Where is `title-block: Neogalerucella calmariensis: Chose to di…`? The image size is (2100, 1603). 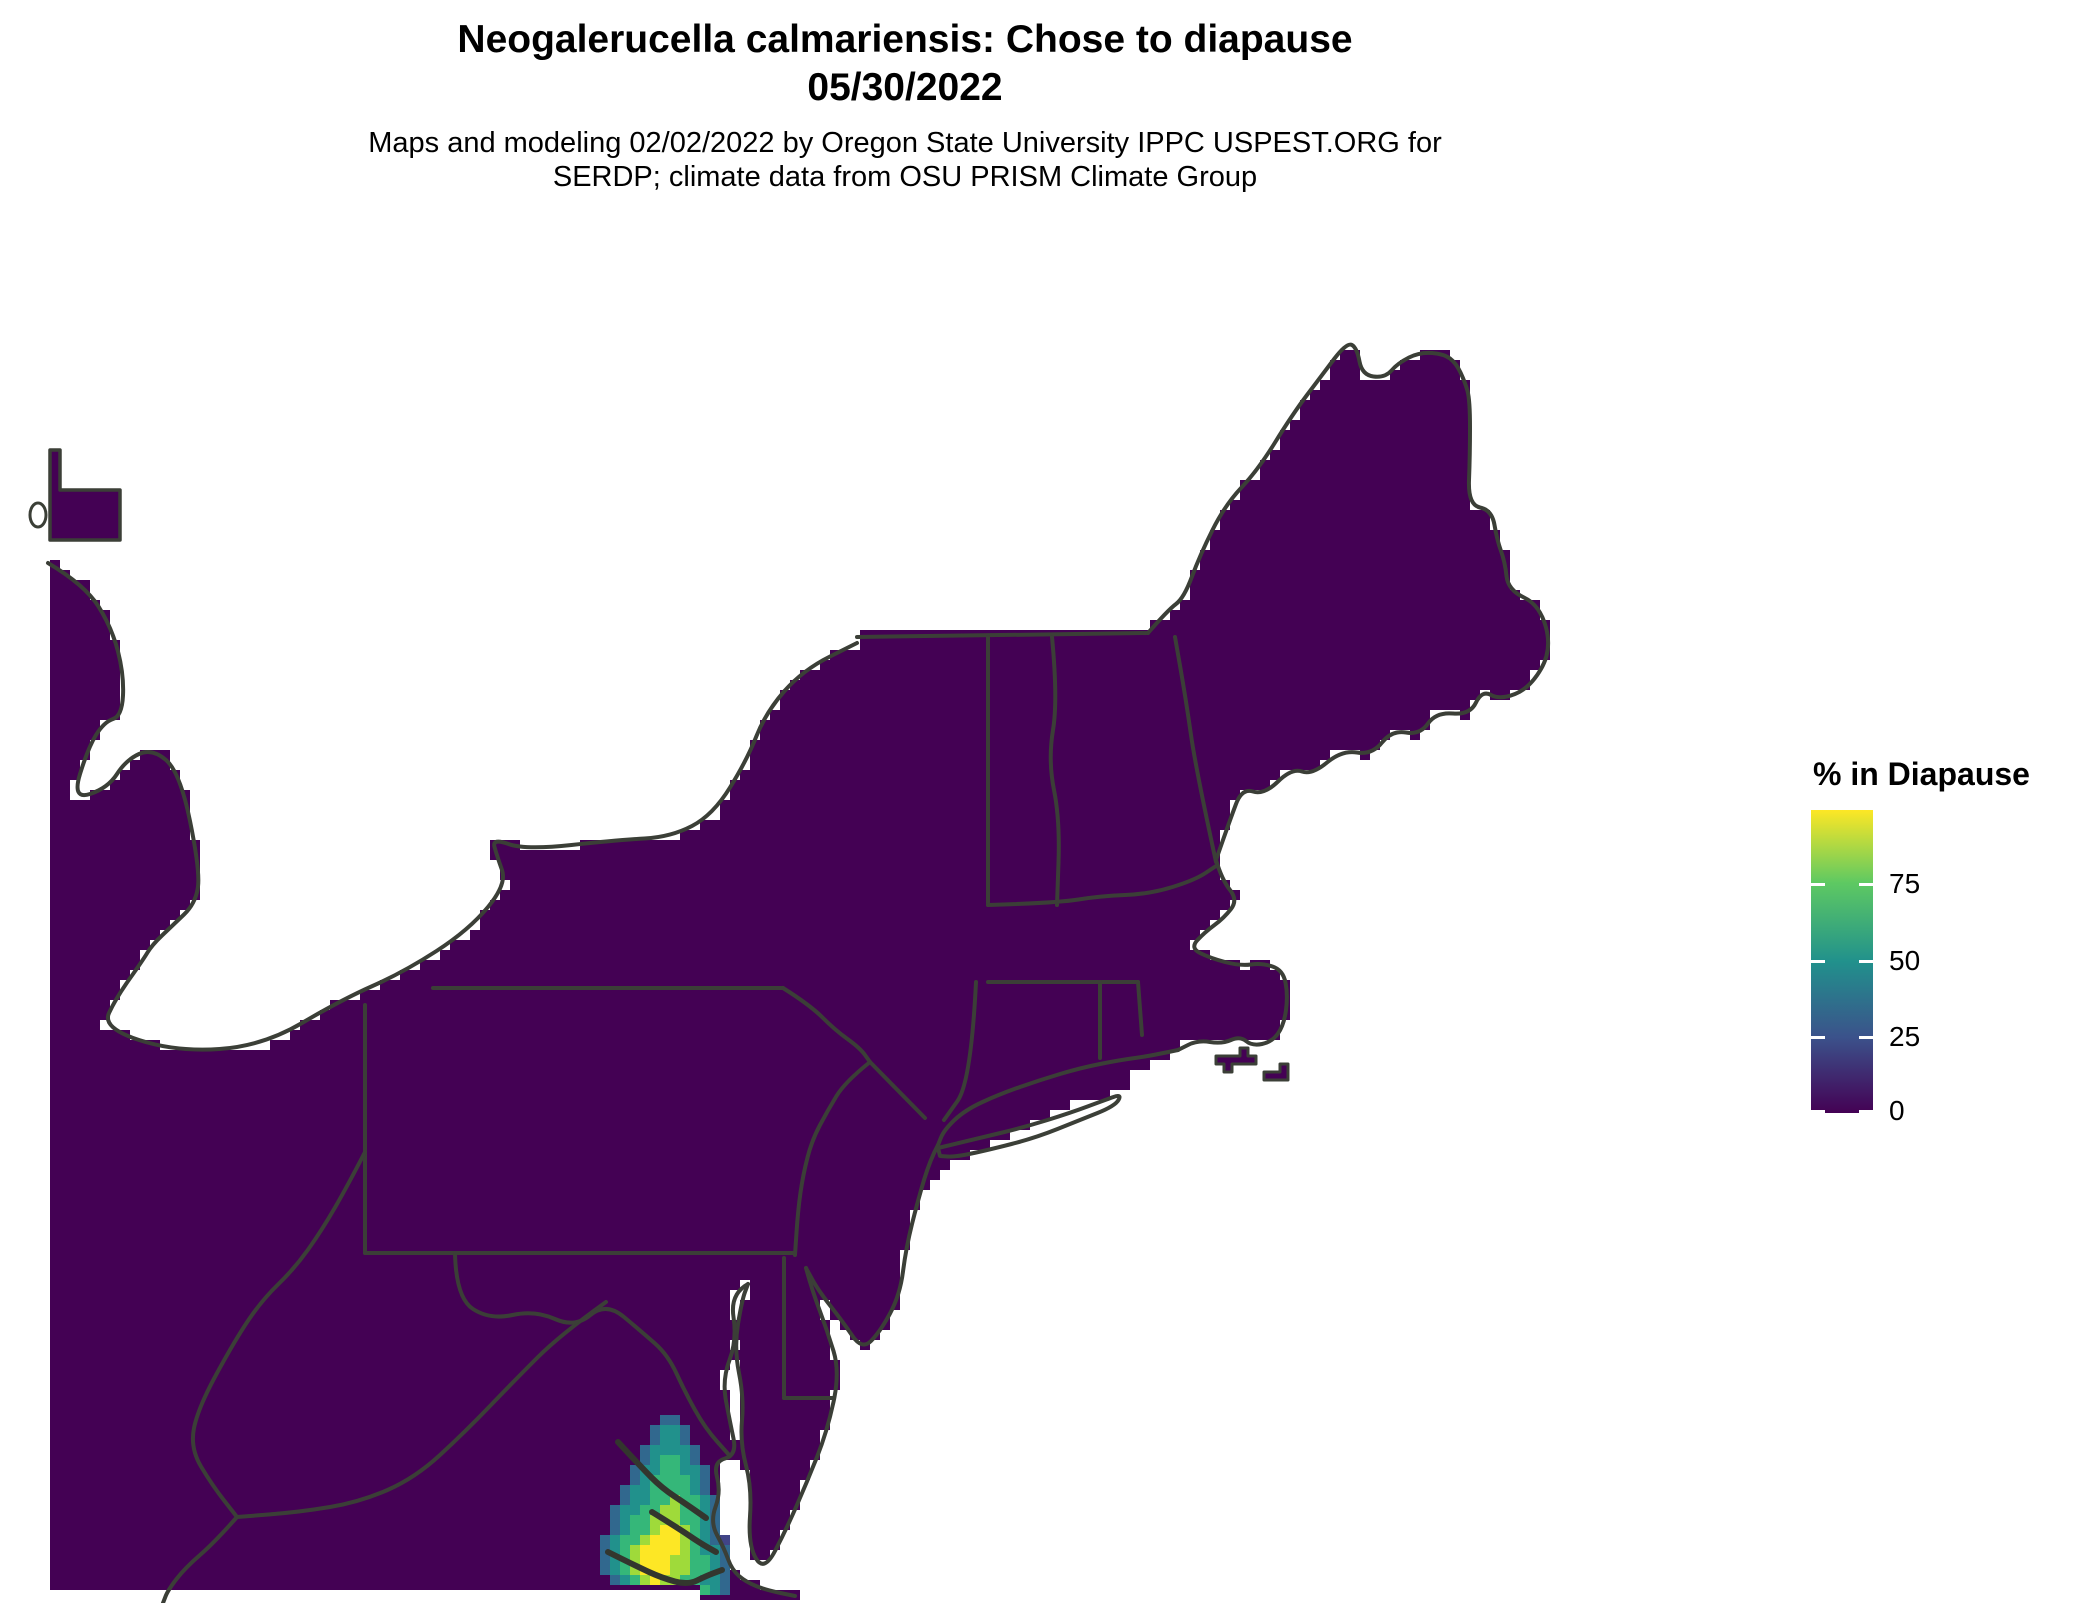 title-block: Neogalerucella calmariensis: Chose to di… is located at coordinates (905, 105).